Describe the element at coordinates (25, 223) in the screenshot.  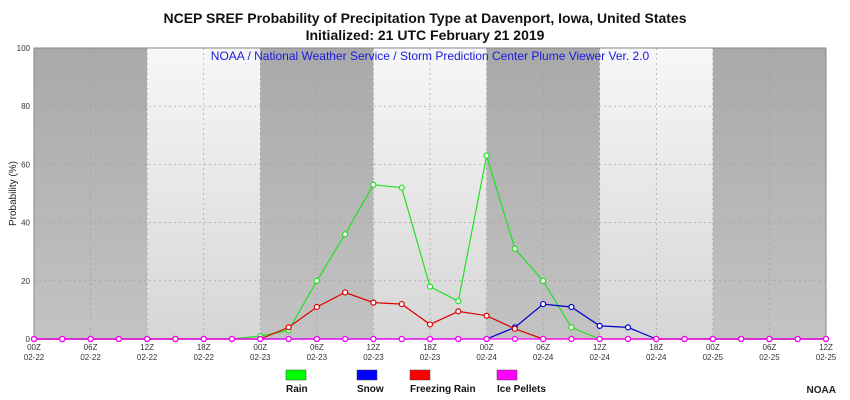
I see `y-tick-label: 40` at that location.